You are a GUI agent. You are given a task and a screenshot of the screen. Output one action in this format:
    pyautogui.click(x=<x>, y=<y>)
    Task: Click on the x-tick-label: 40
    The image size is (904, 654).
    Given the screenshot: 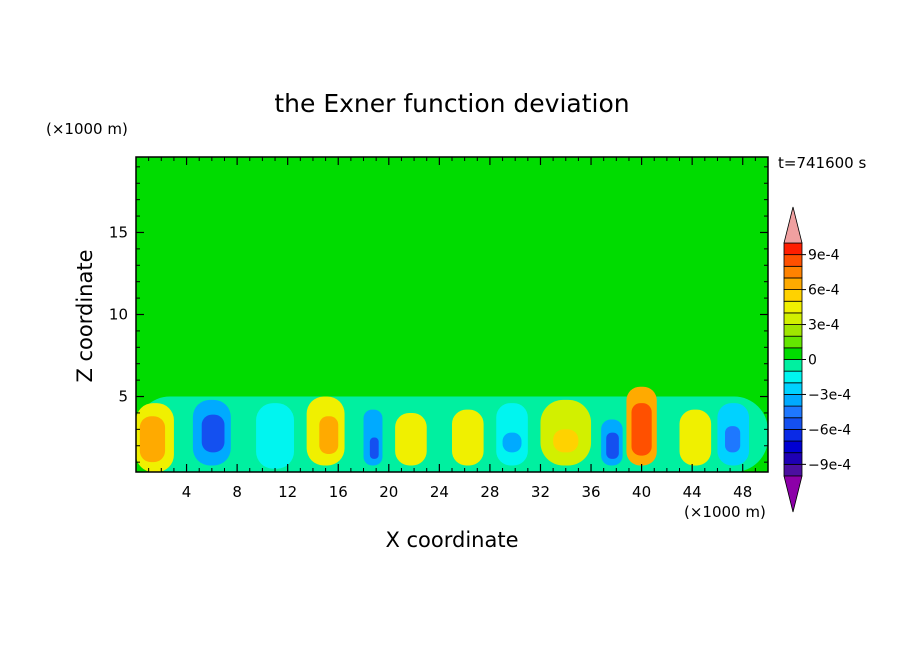 What is the action you would take?
    pyautogui.click(x=641, y=492)
    